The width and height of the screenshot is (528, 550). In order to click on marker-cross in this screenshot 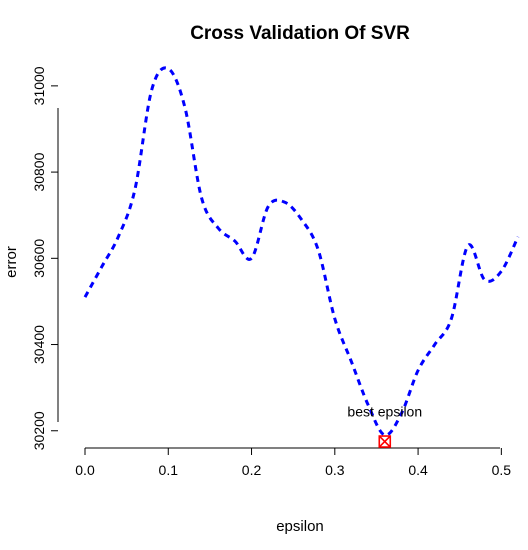, I will do `click(384, 441)`.